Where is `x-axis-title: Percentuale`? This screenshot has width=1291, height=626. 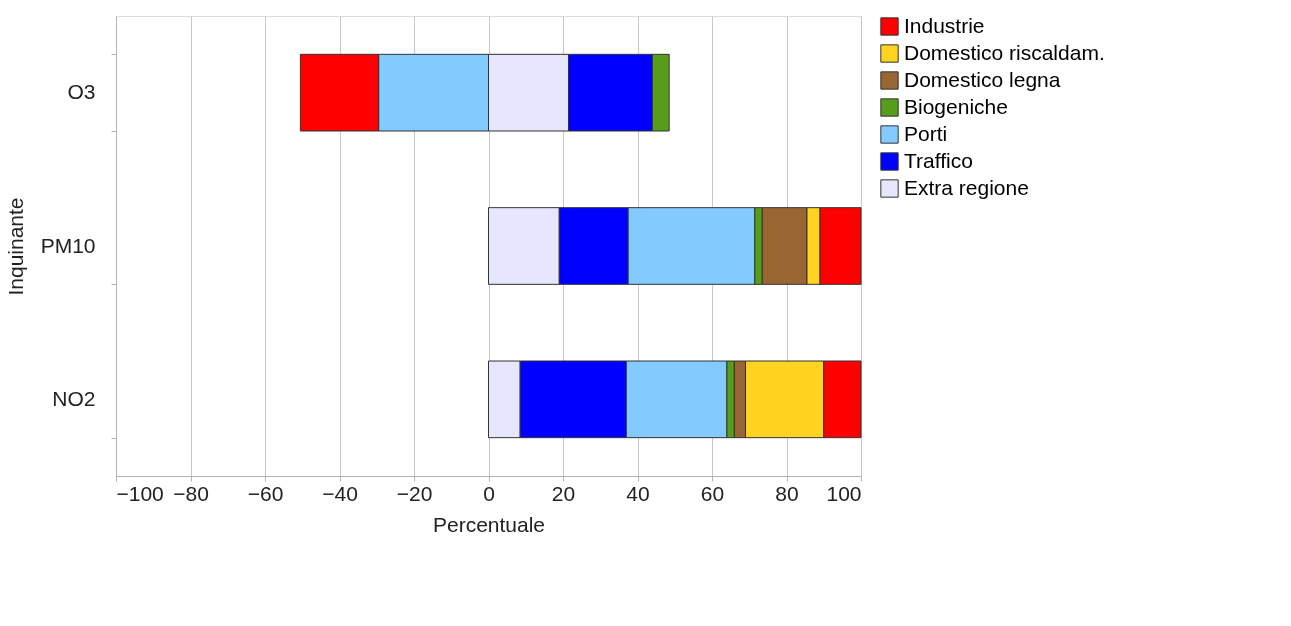
x-axis-title: Percentuale is located at coordinates (489, 524).